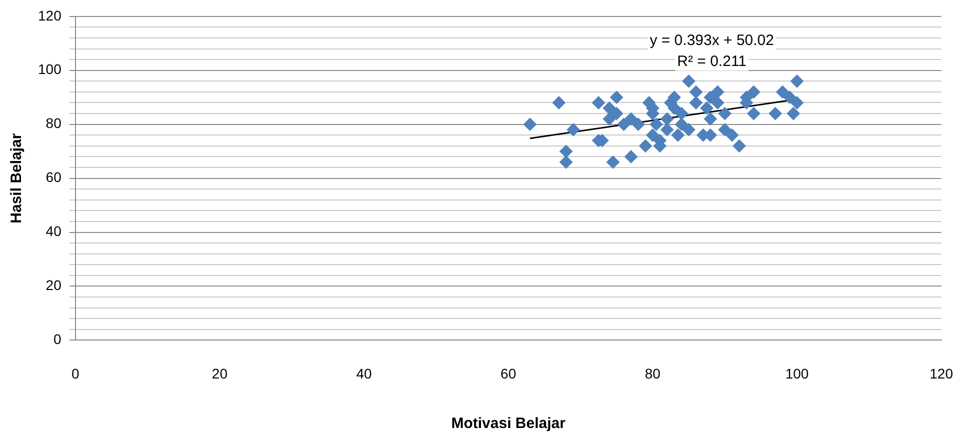 The width and height of the screenshot is (971, 437). I want to click on annotation: R² = 0.211, so click(712, 61).